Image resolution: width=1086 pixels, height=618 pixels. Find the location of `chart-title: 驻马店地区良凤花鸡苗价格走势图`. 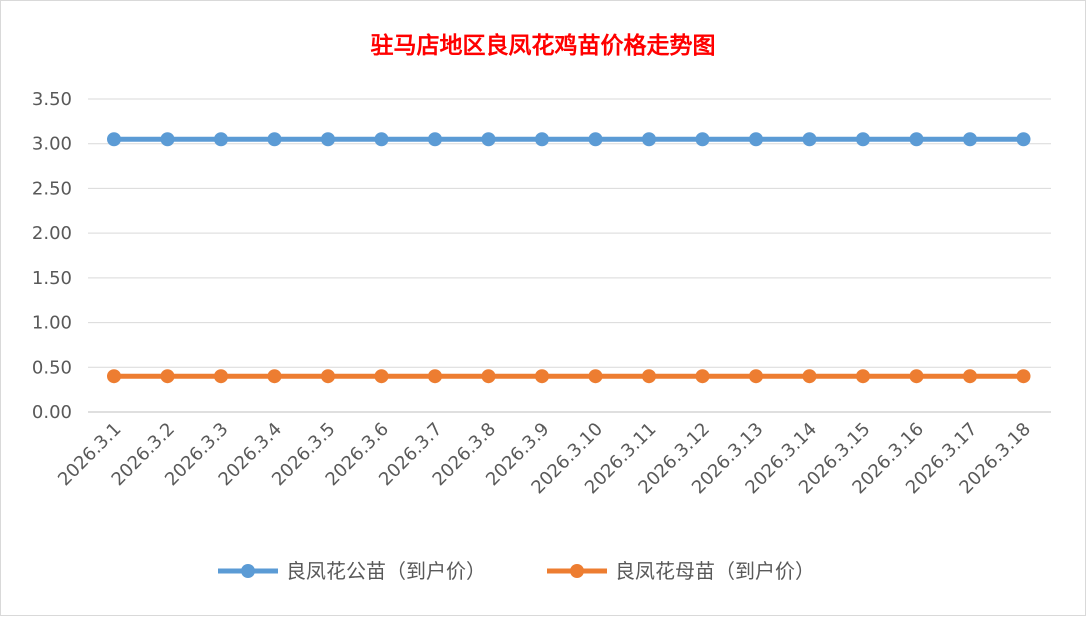

chart-title: 驻马店地区良凤花鸡苗价格走势图 is located at coordinates (543, 45).